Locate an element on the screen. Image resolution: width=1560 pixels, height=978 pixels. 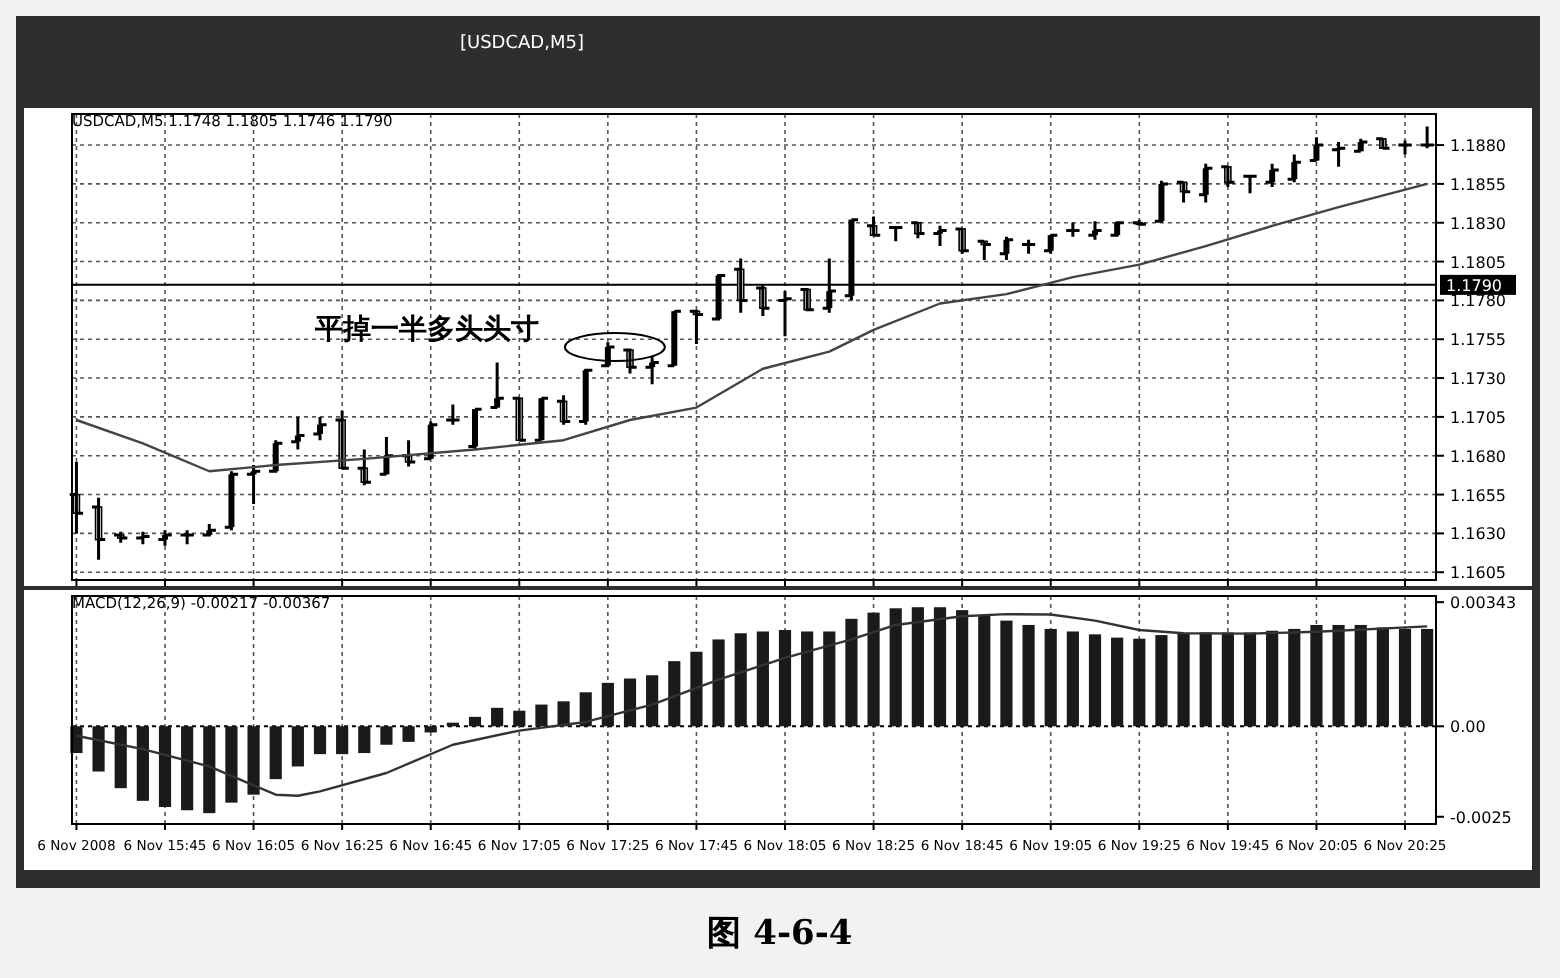
y-tick-label: 1.1830 is located at coordinates (1478, 223).